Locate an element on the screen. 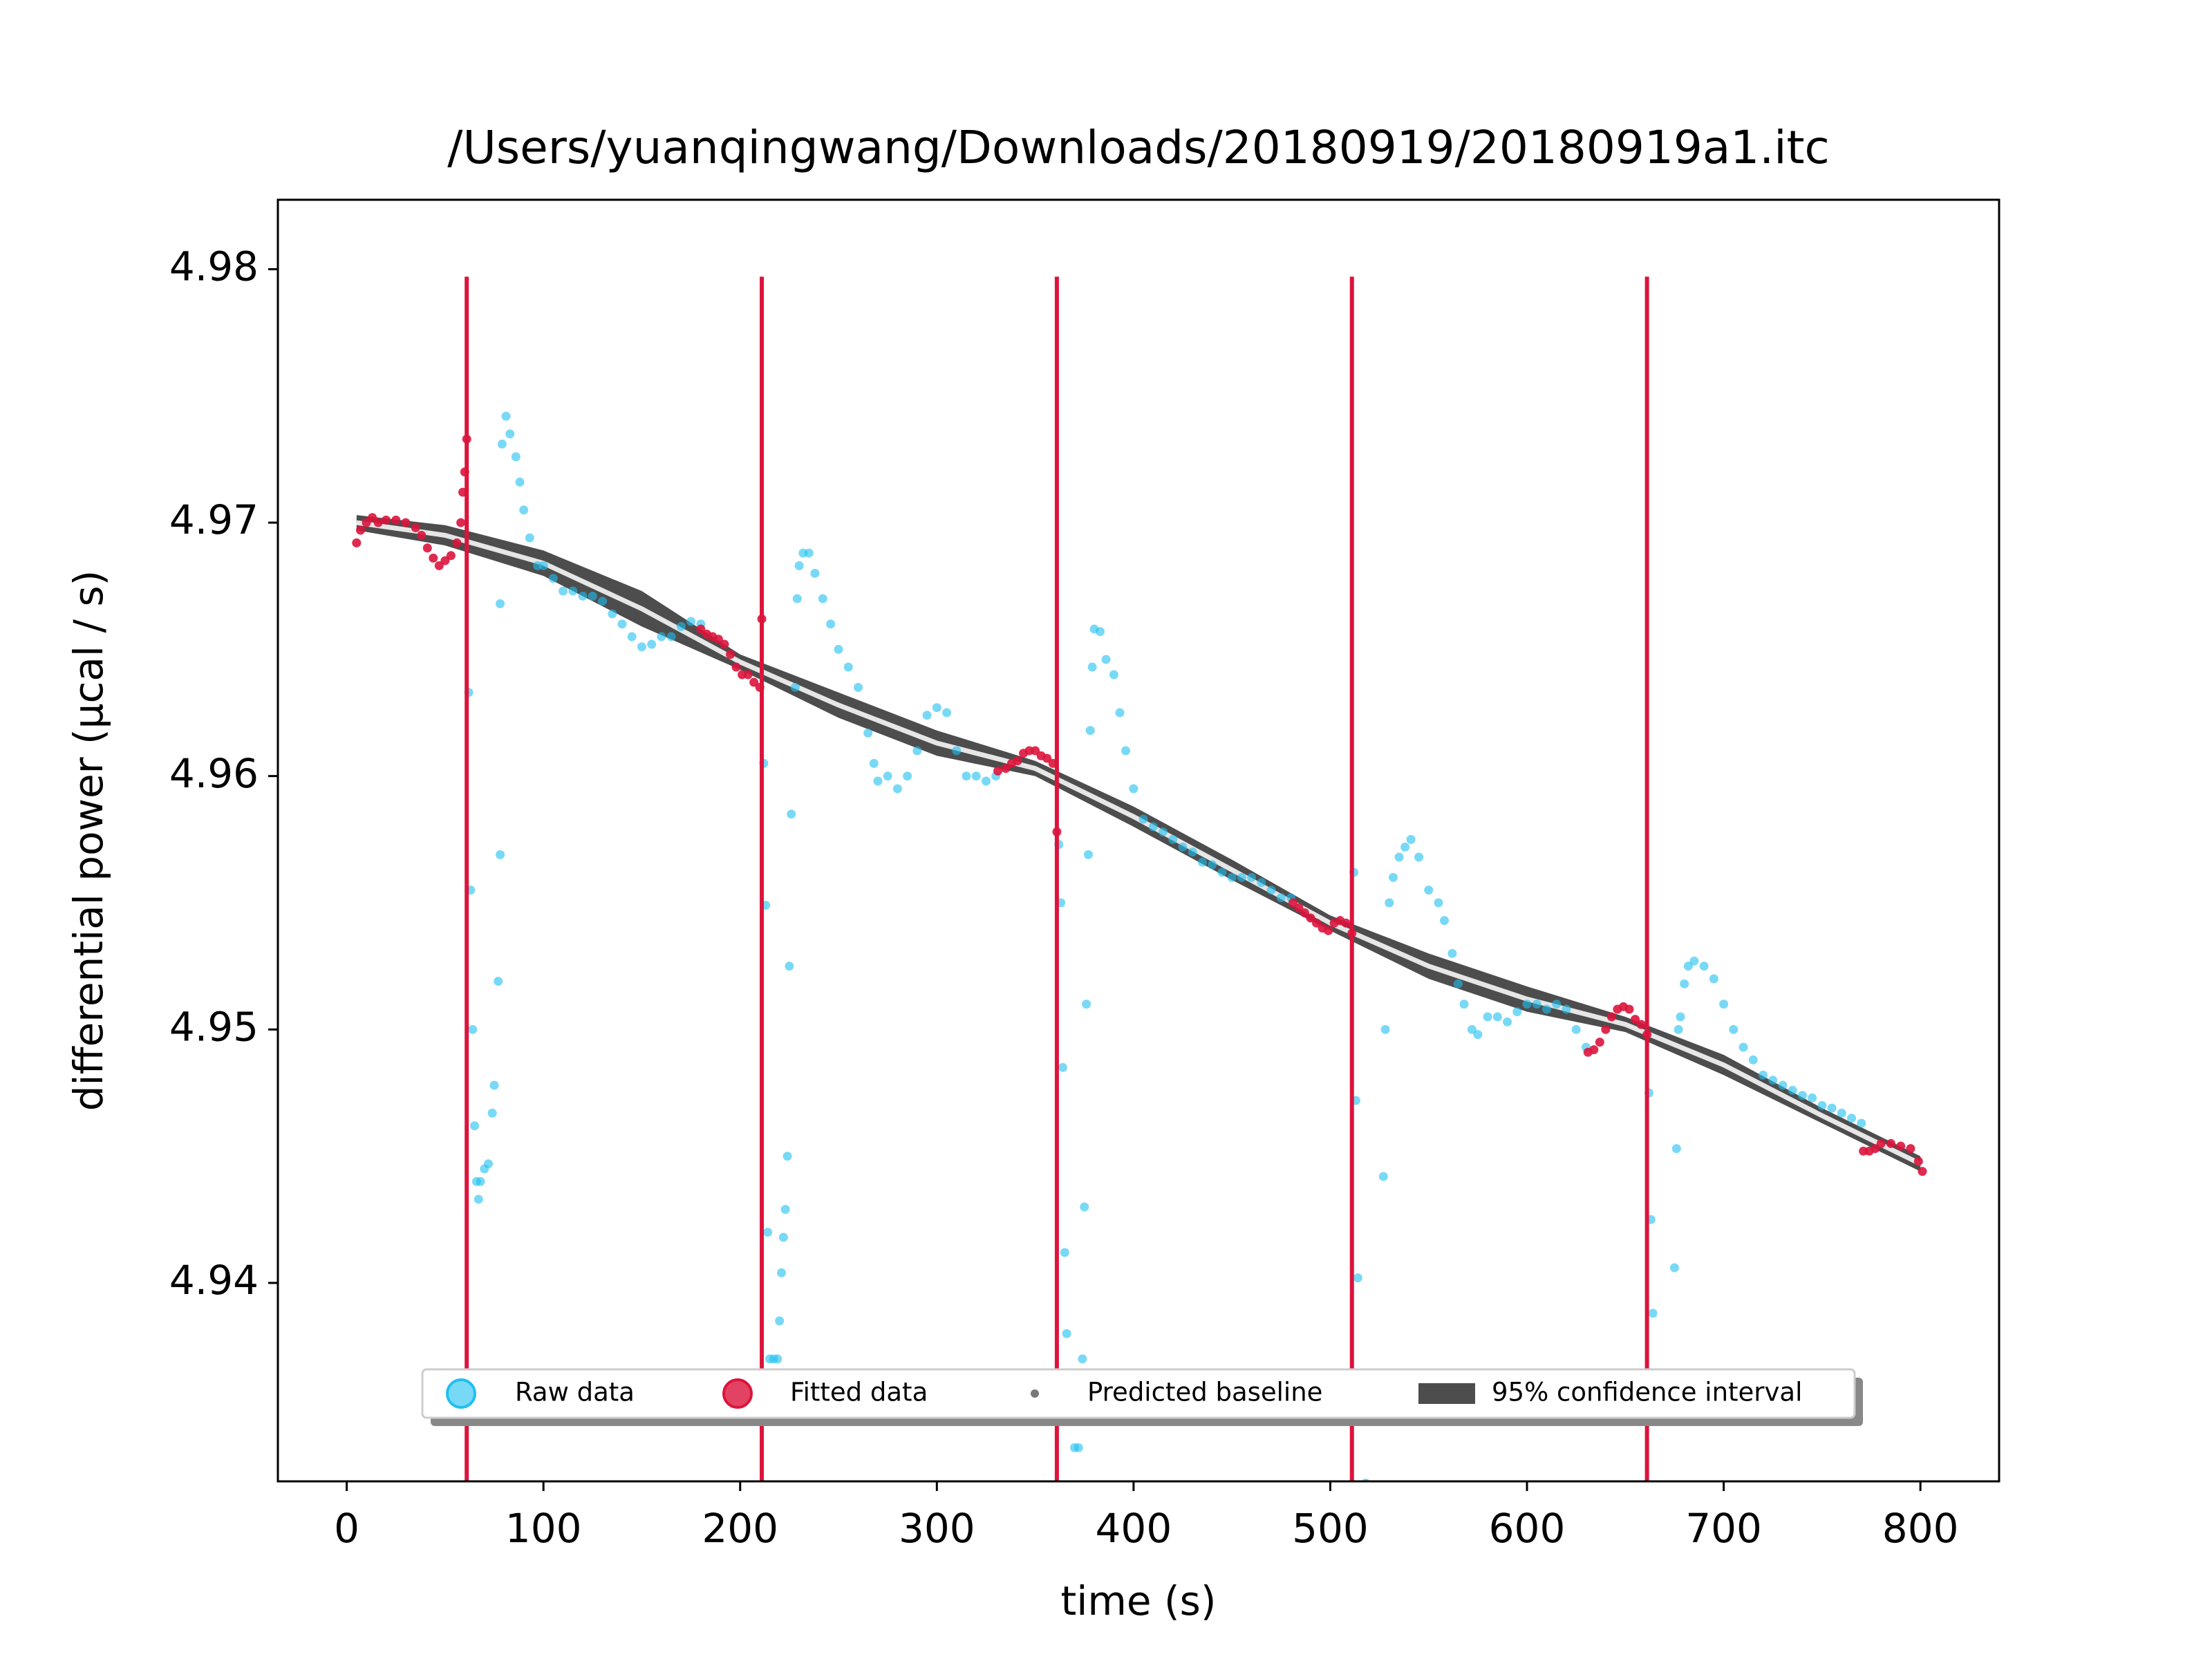 The width and height of the screenshot is (2212, 1659). legend-label: Fitted data is located at coordinates (859, 1392).